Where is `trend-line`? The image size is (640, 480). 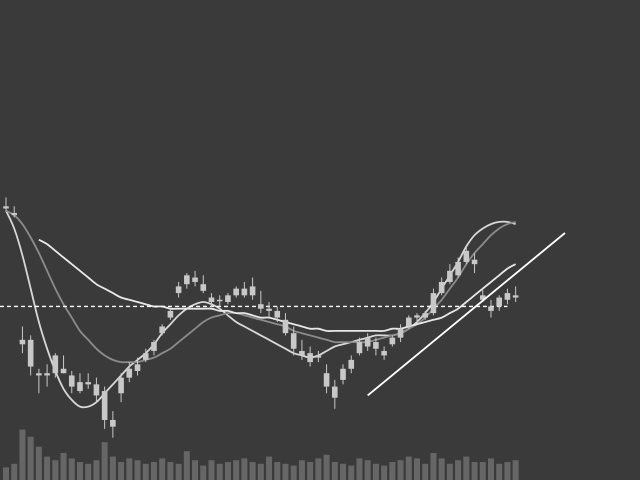 trend-line is located at coordinates (466, 314).